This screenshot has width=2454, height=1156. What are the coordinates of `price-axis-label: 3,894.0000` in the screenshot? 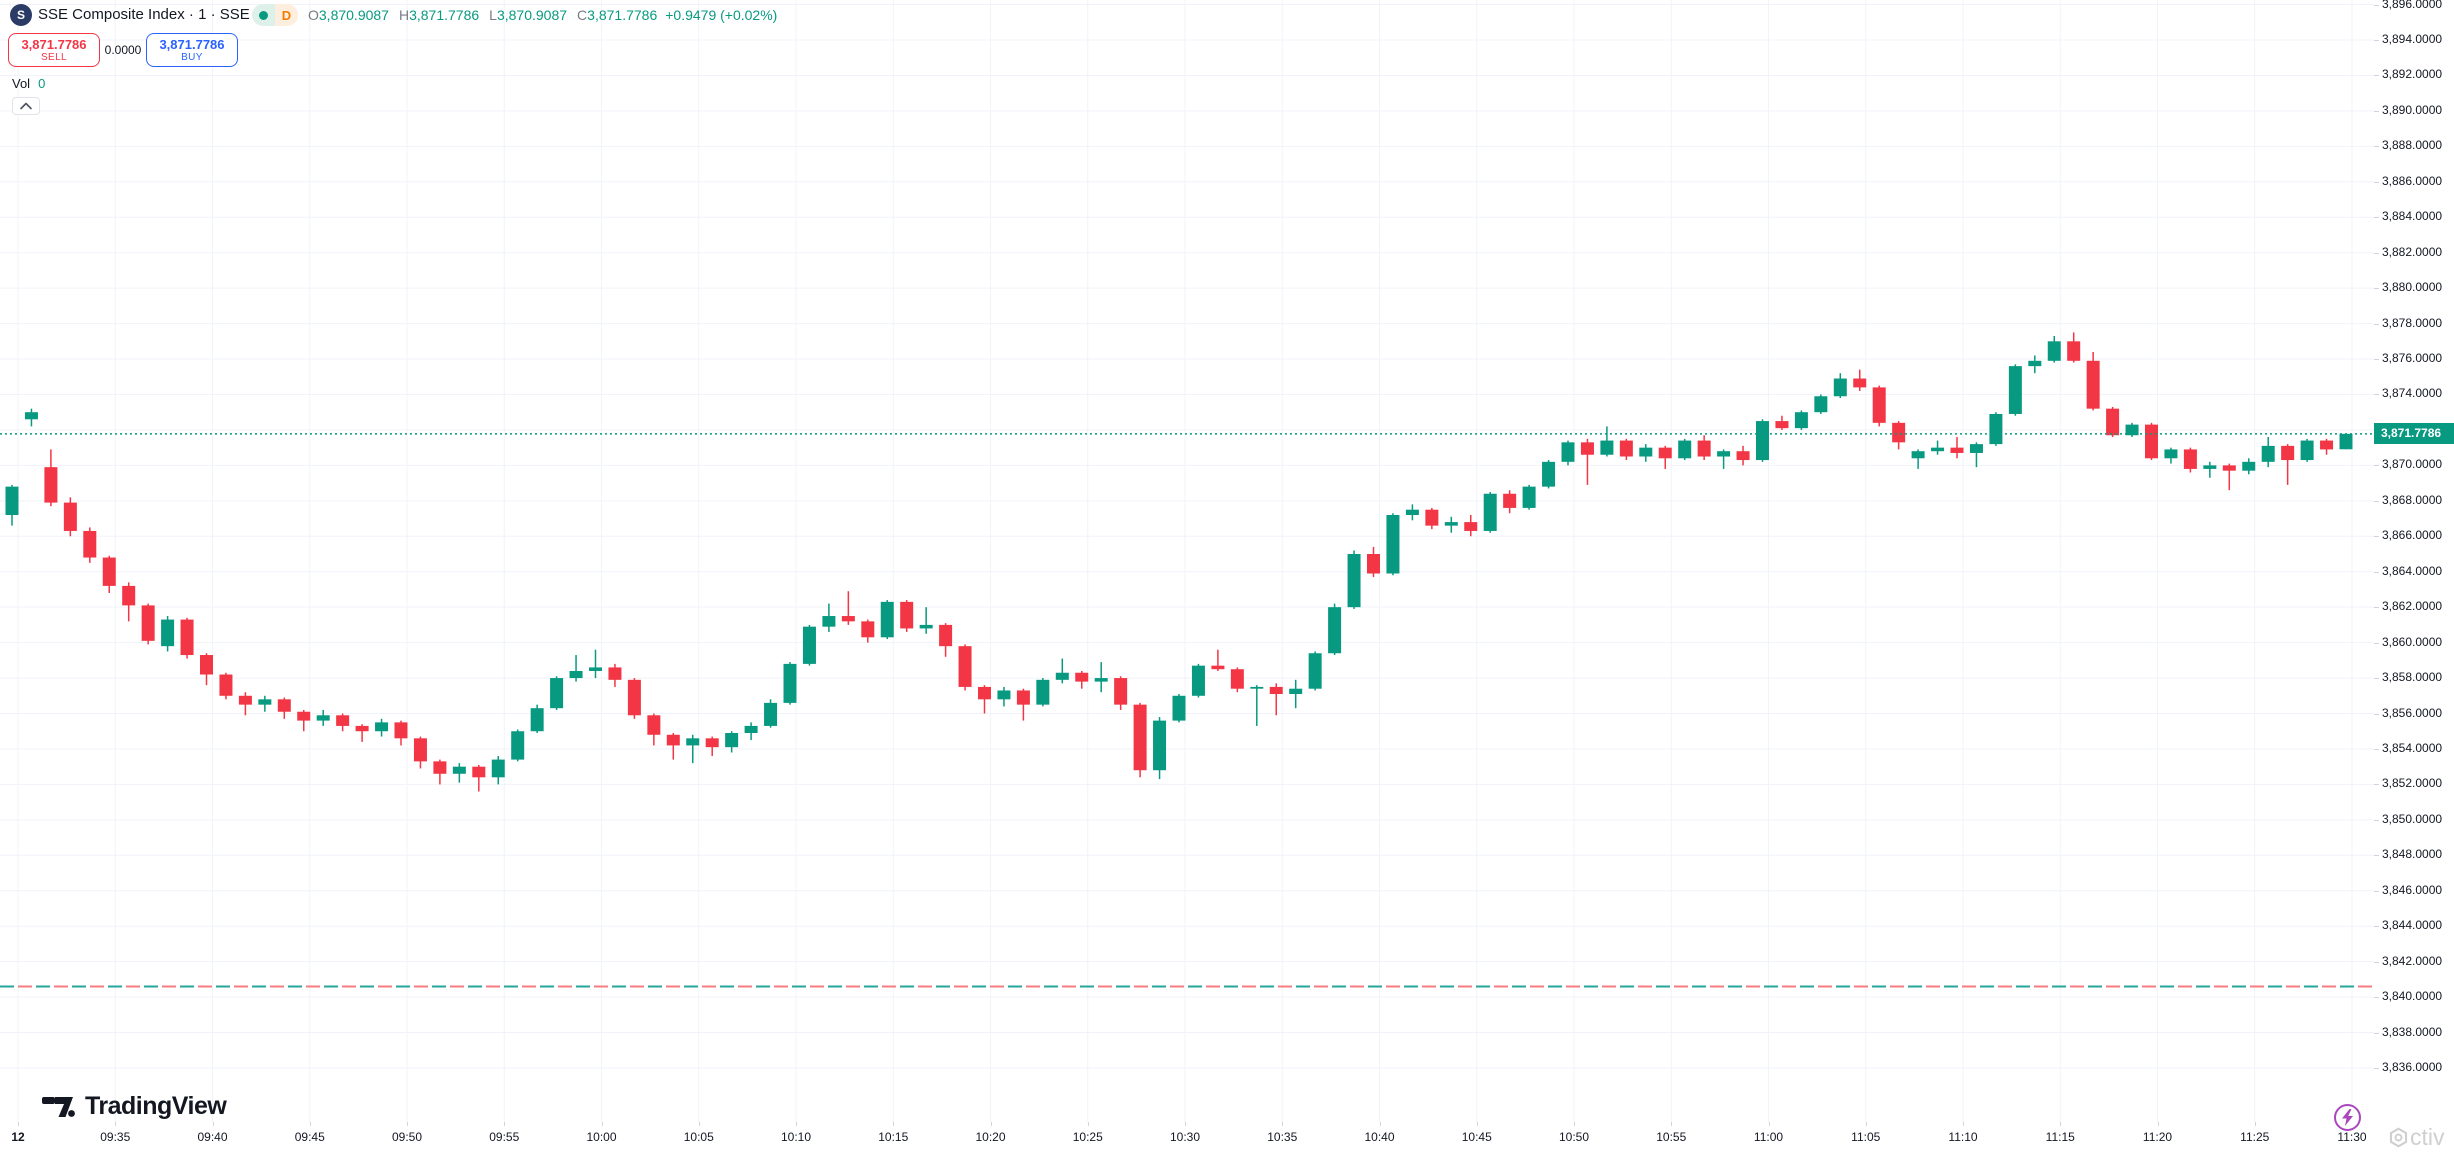 It's located at (2412, 39).